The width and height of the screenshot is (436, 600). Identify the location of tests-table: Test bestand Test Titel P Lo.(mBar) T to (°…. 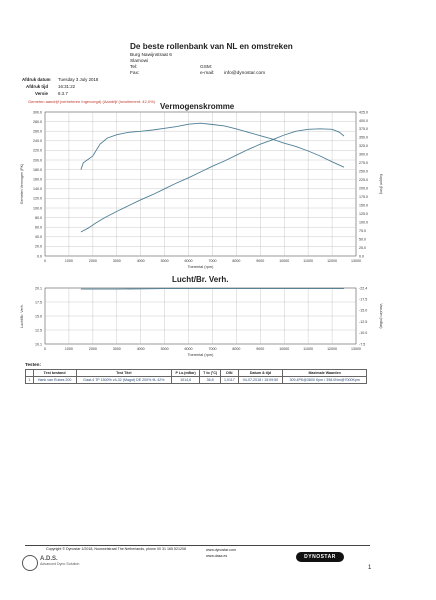
(196, 376).